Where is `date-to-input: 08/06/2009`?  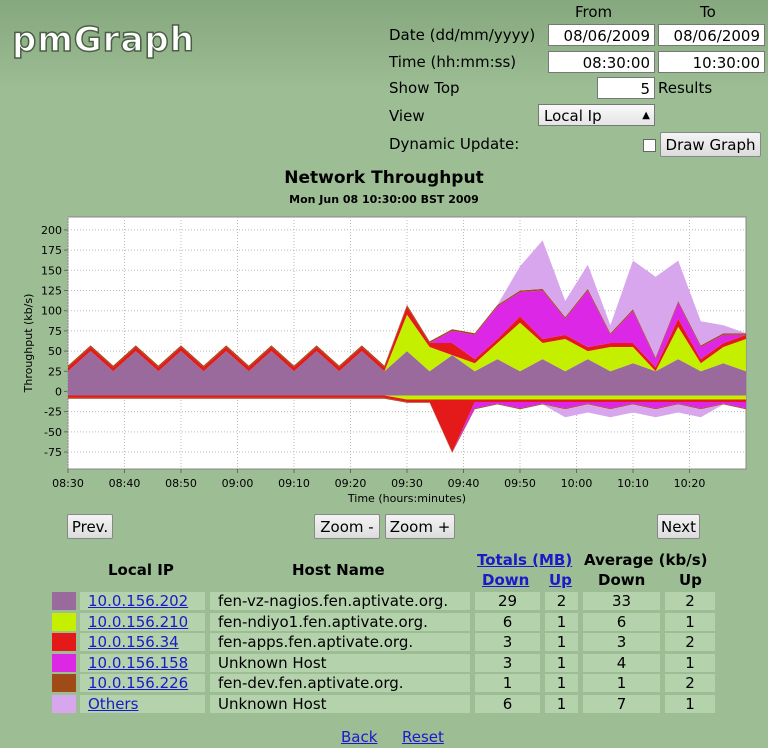
date-to-input: 08/06/2009 is located at coordinates (711, 35).